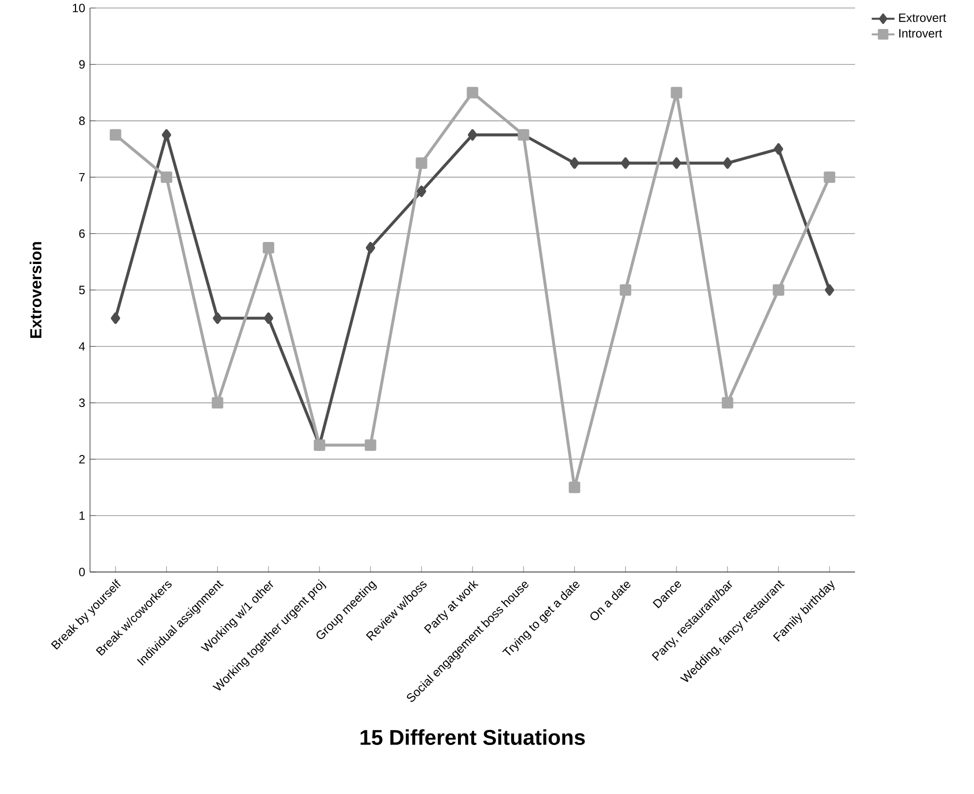 The width and height of the screenshot is (974, 794). I want to click on legend-label: Extrovert, so click(922, 18).